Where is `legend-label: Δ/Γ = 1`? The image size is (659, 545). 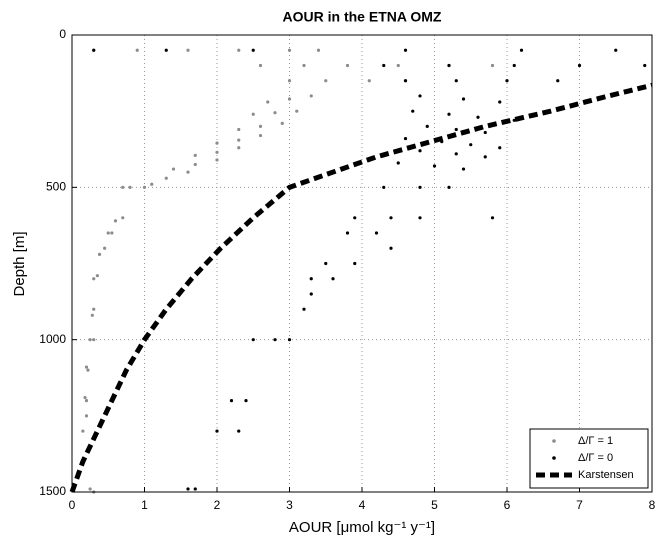
legend-label: Δ/Γ = 1 is located at coordinates (595, 441).